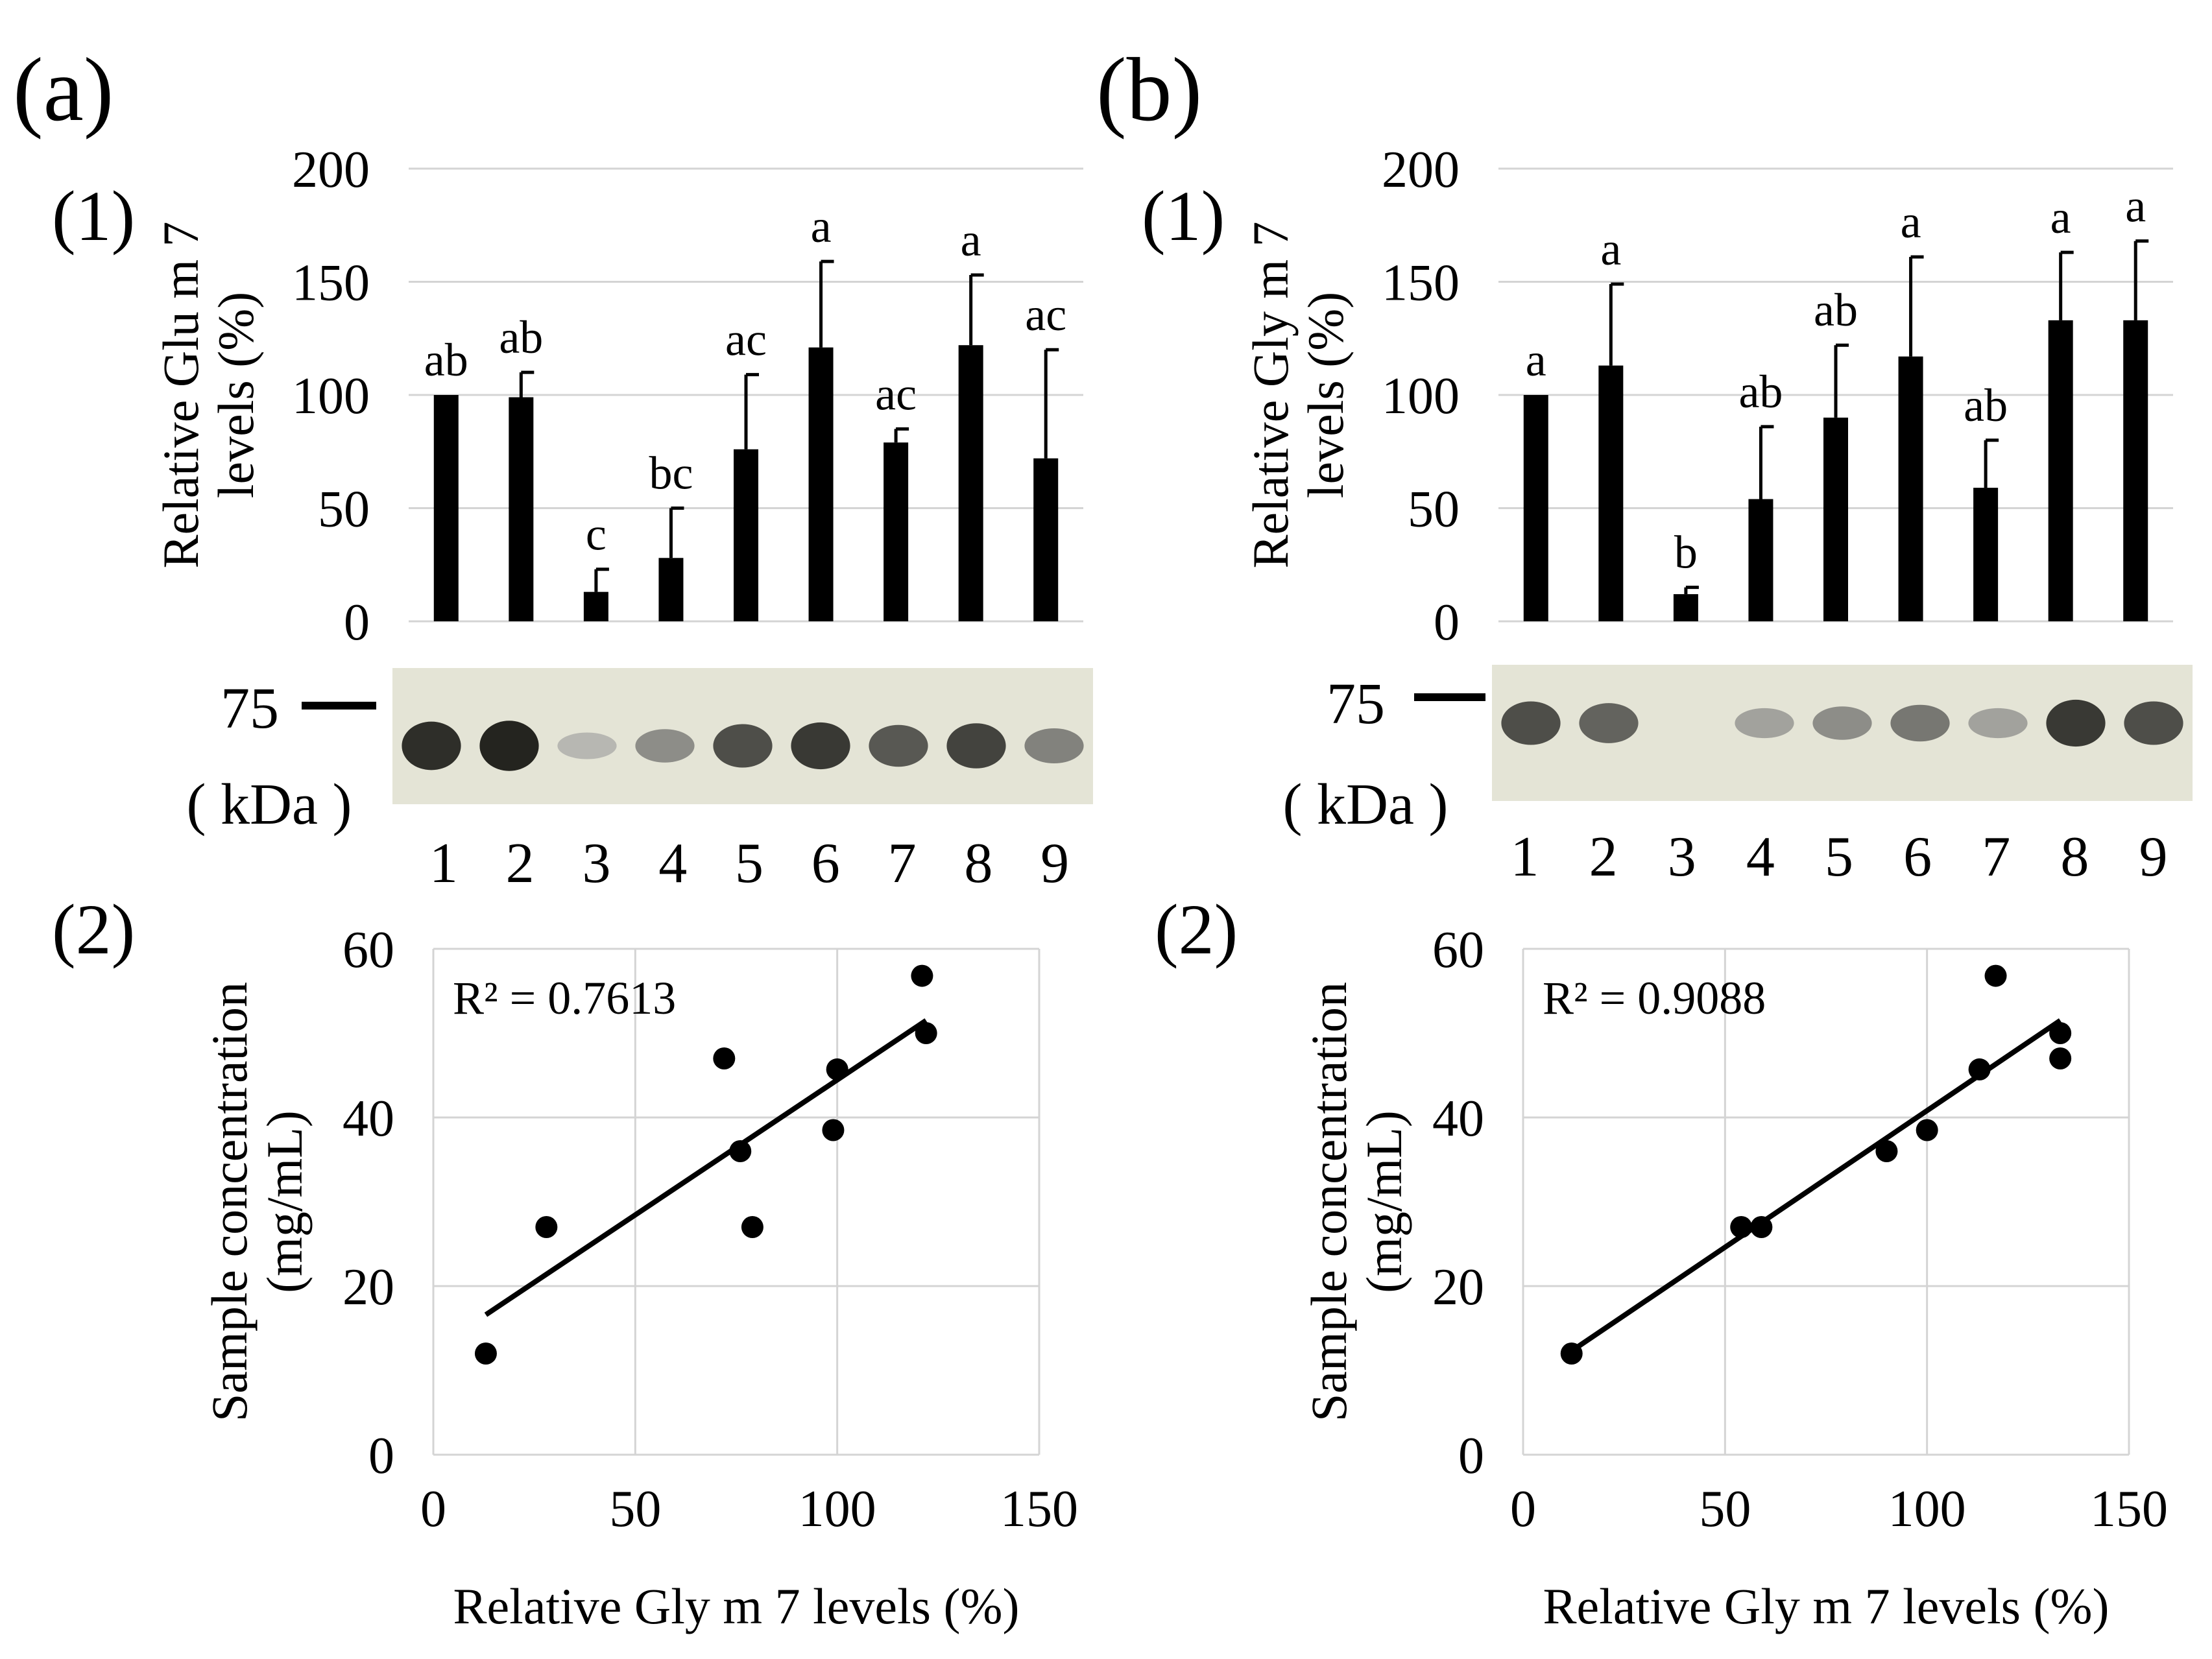  I want to click on y-axis-label-line1: Relative Glu m 7, so click(180, 395).